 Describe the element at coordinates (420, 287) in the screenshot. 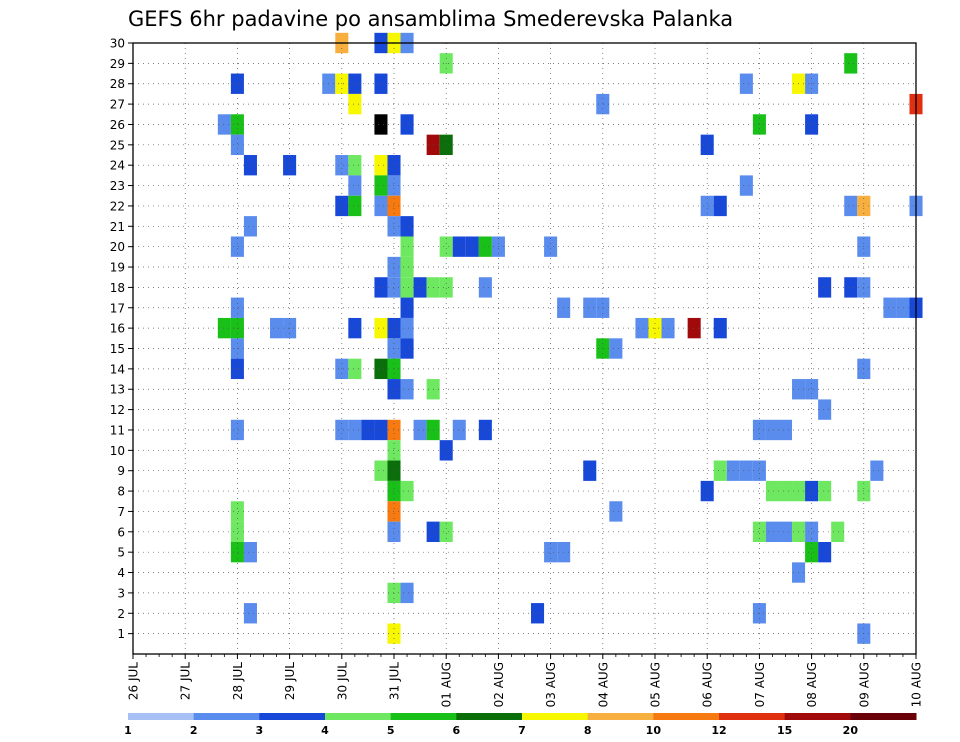

I see `cell-x22-m18` at that location.